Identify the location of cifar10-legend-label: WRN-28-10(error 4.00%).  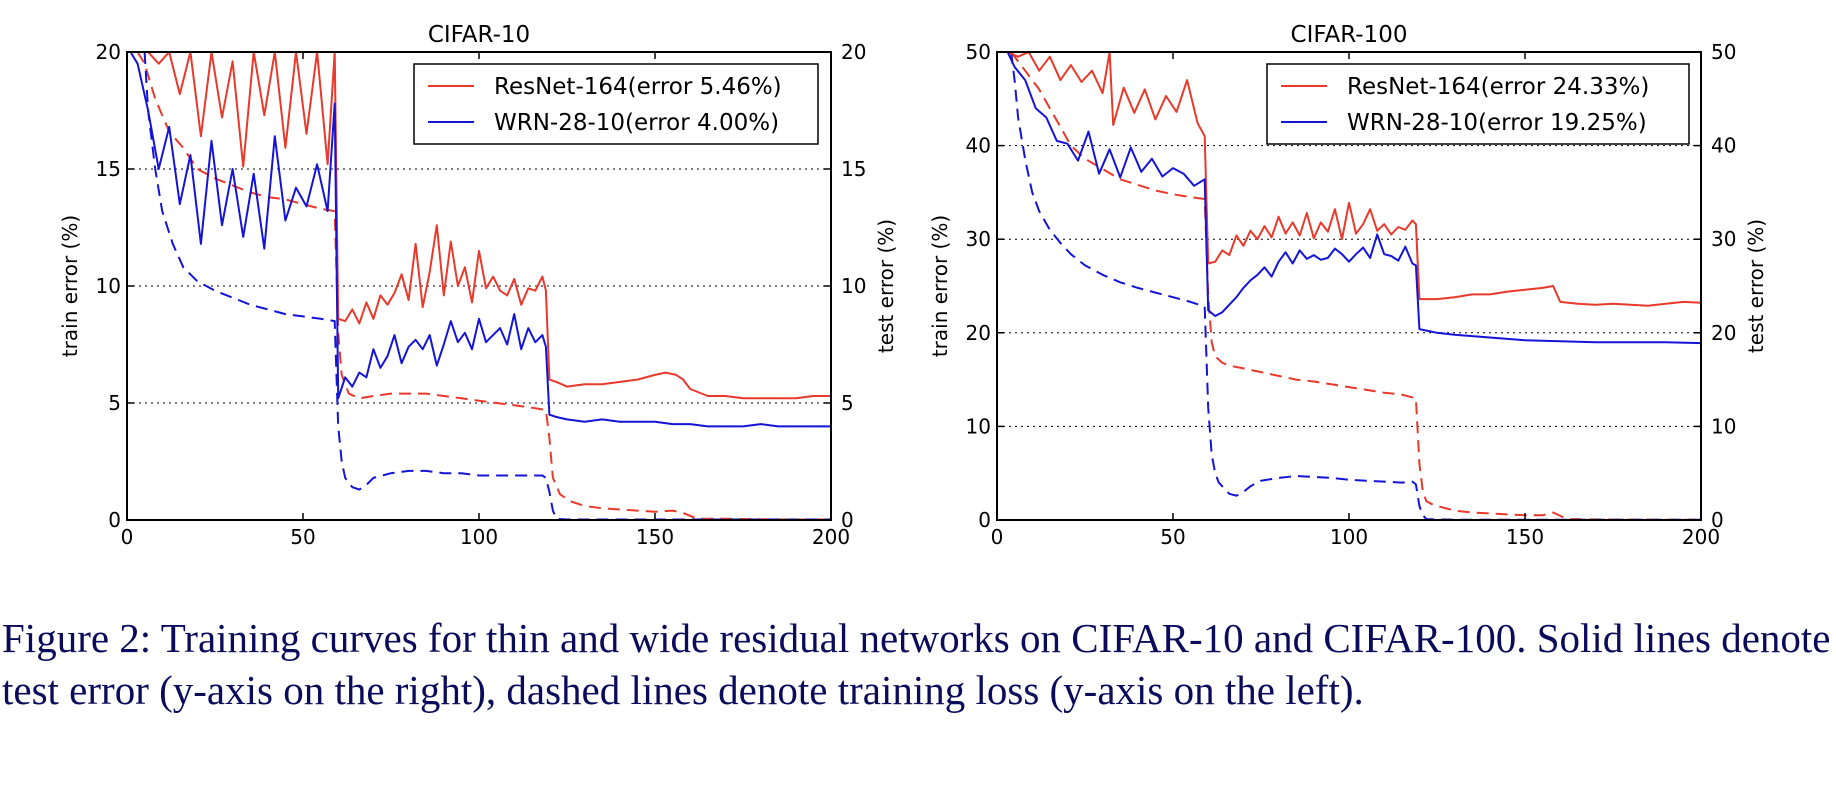
(636, 123).